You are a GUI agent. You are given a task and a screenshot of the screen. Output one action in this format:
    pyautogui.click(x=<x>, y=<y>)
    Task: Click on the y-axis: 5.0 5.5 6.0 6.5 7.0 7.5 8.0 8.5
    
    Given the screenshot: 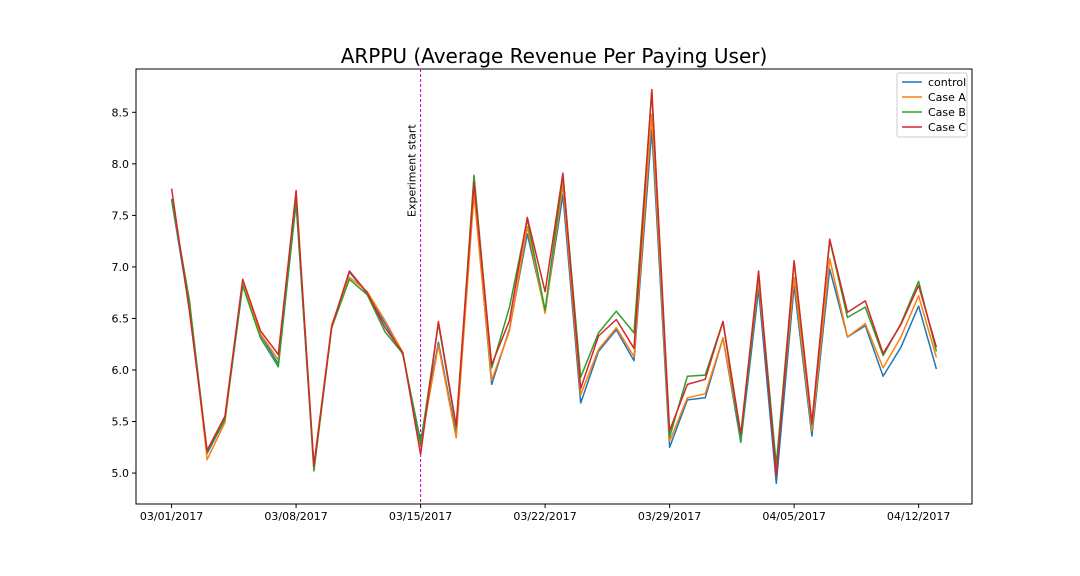 What is the action you would take?
    pyautogui.click(x=124, y=293)
    